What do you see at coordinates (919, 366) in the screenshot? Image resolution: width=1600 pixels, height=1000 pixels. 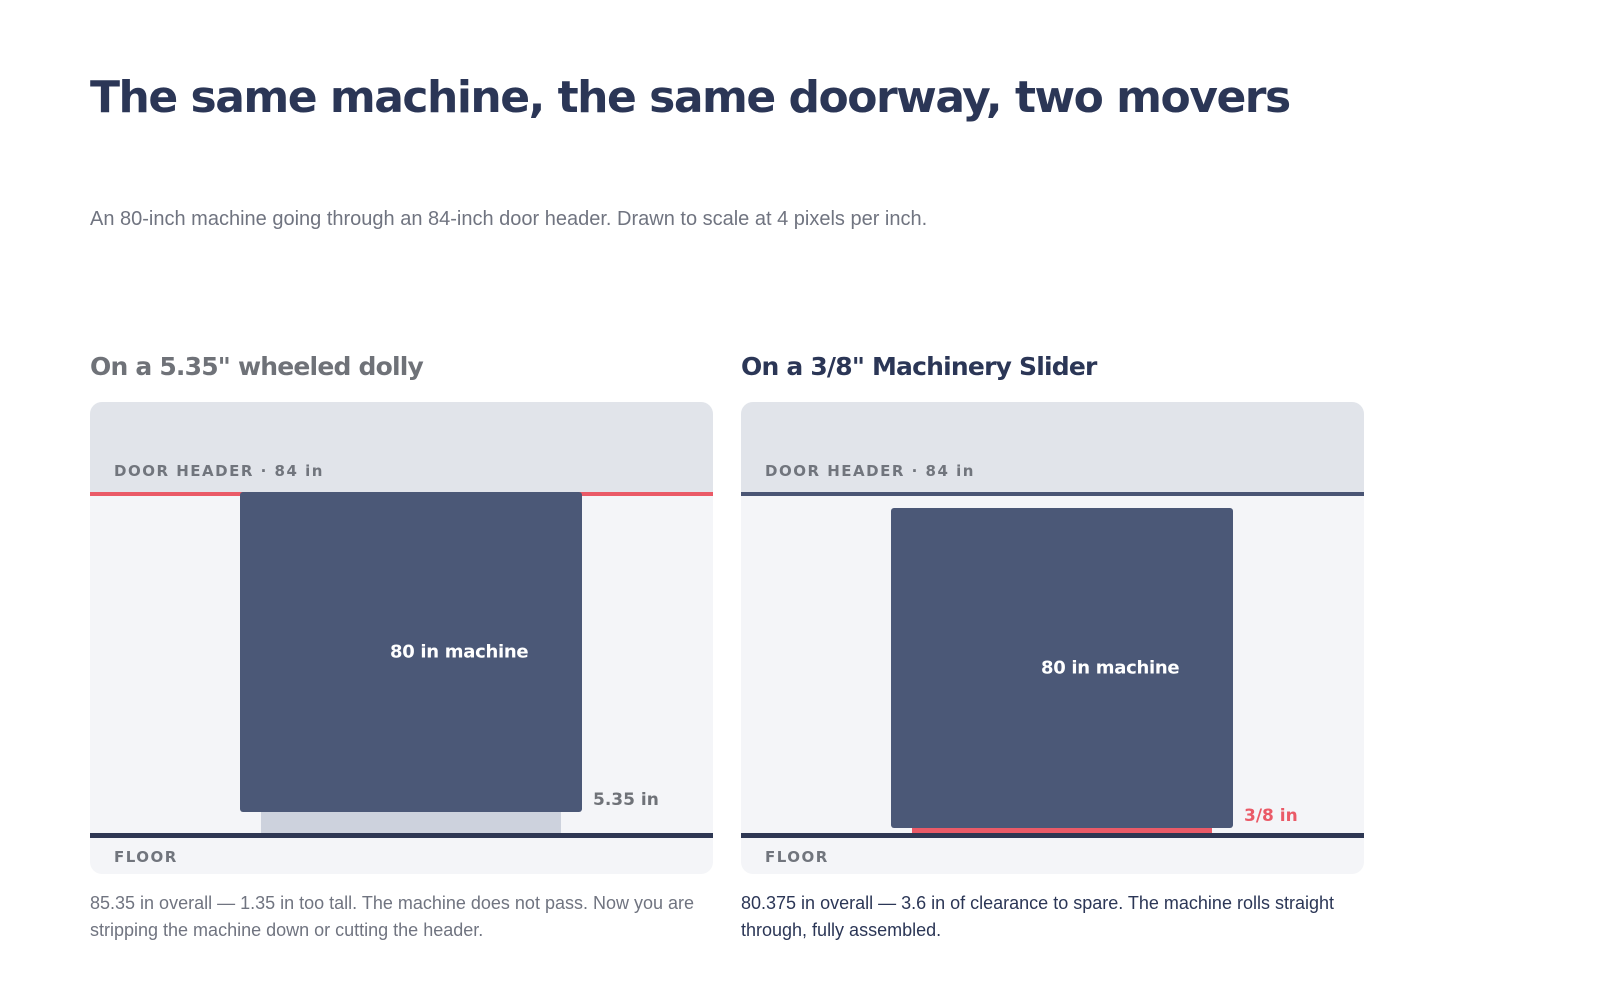 I see `panel-title: On a 3/8" Machinery Slider` at bounding box center [919, 366].